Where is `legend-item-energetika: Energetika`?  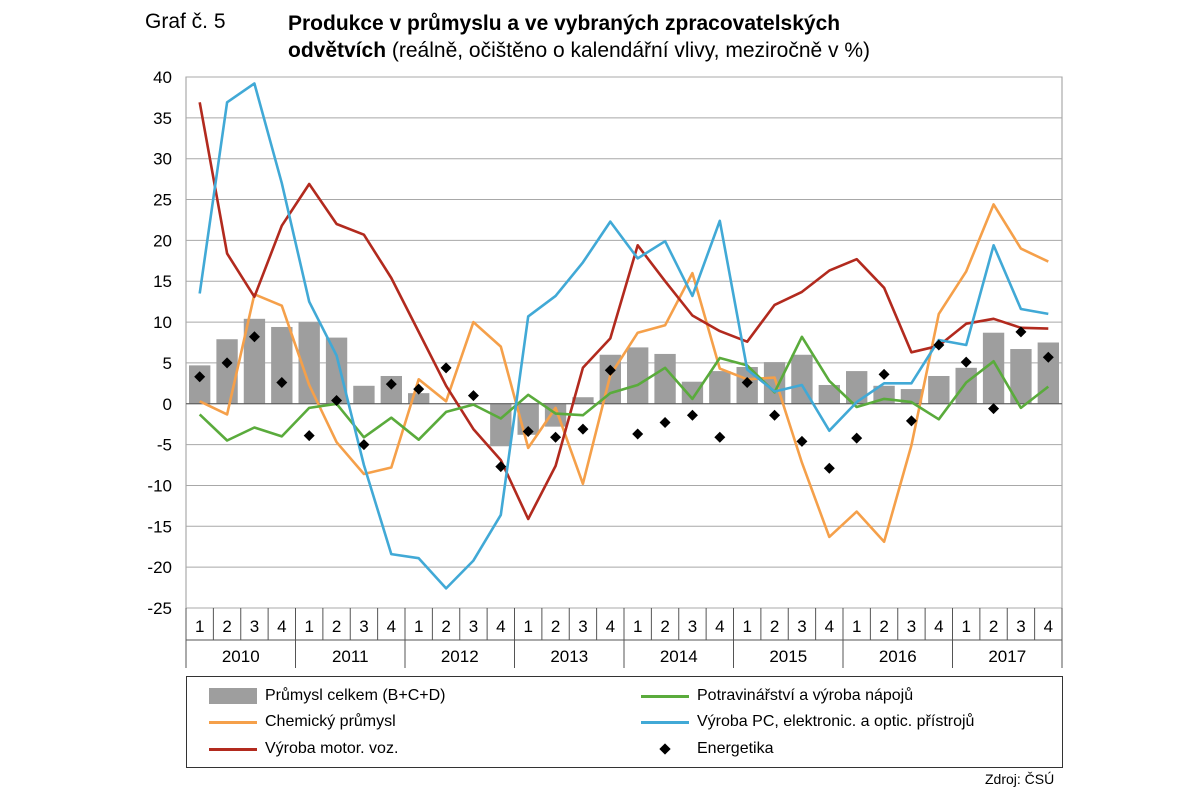
legend-item-energetika: Energetika is located at coordinates (707, 749).